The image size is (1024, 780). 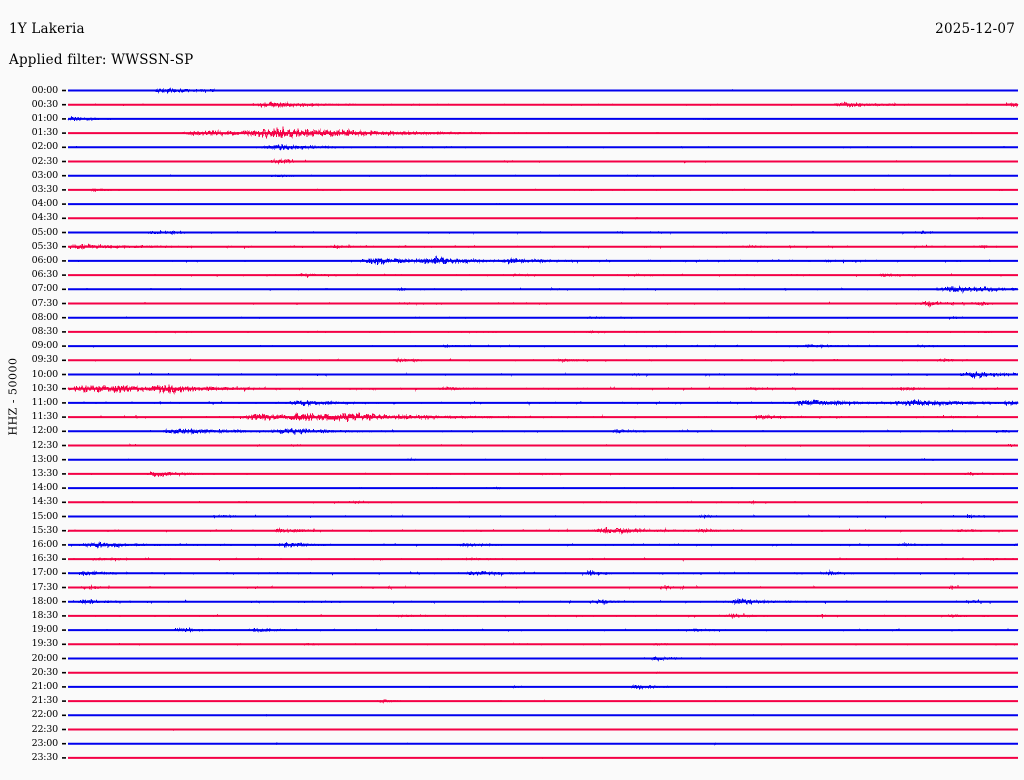 I want to click on time-label: 22:00, so click(x=45, y=715).